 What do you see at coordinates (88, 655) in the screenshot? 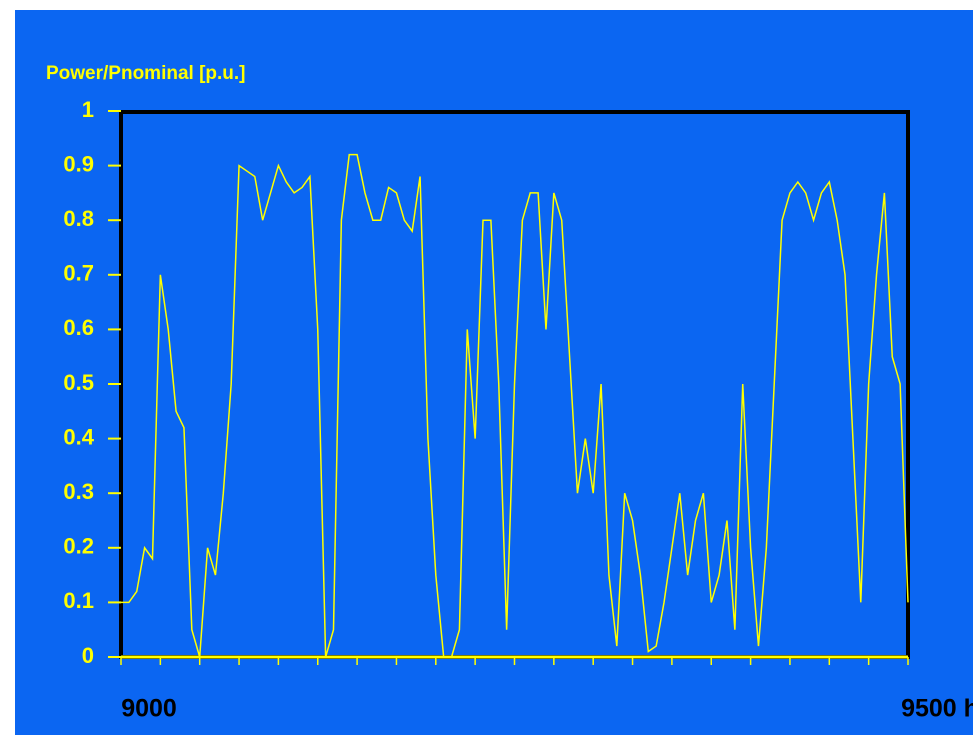
I see `y-tick-label: 0` at bounding box center [88, 655].